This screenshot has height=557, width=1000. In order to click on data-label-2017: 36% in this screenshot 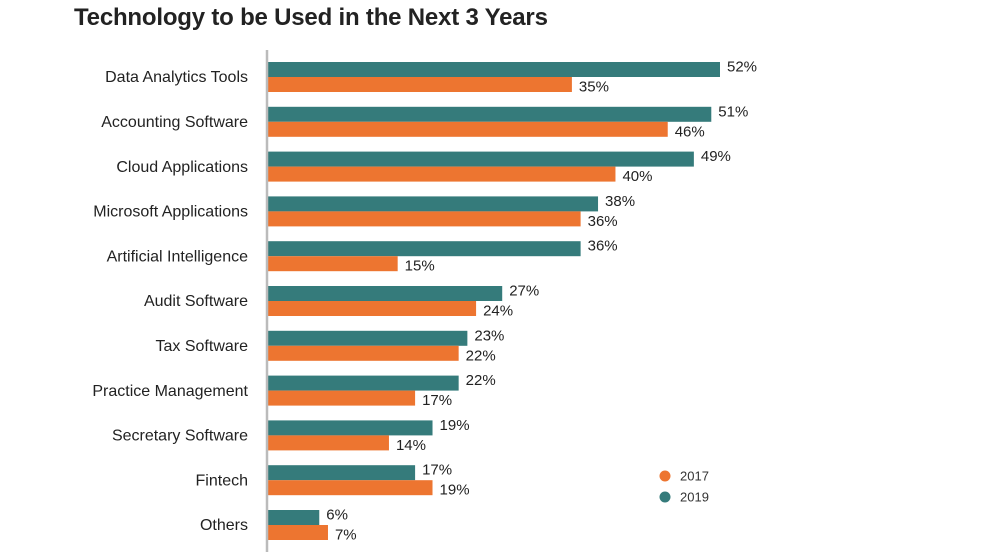, I will do `click(603, 221)`.